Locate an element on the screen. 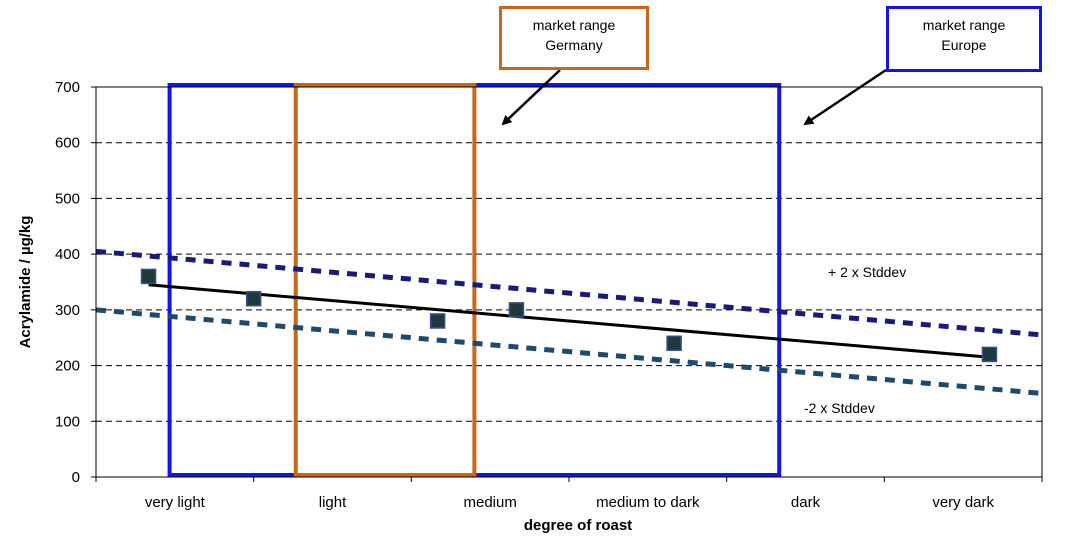 The width and height of the screenshot is (1068, 537). lower-stddev-line is located at coordinates (569, 351).